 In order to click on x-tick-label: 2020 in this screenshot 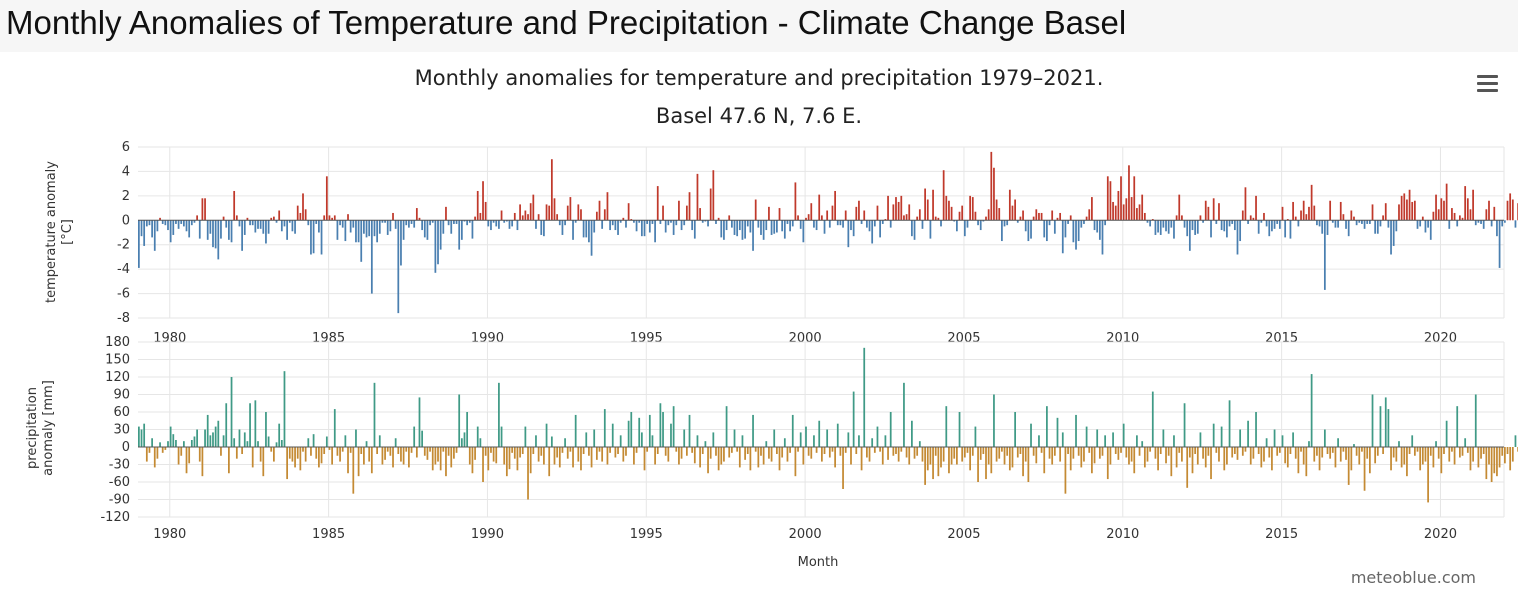, I will do `click(1440, 534)`.